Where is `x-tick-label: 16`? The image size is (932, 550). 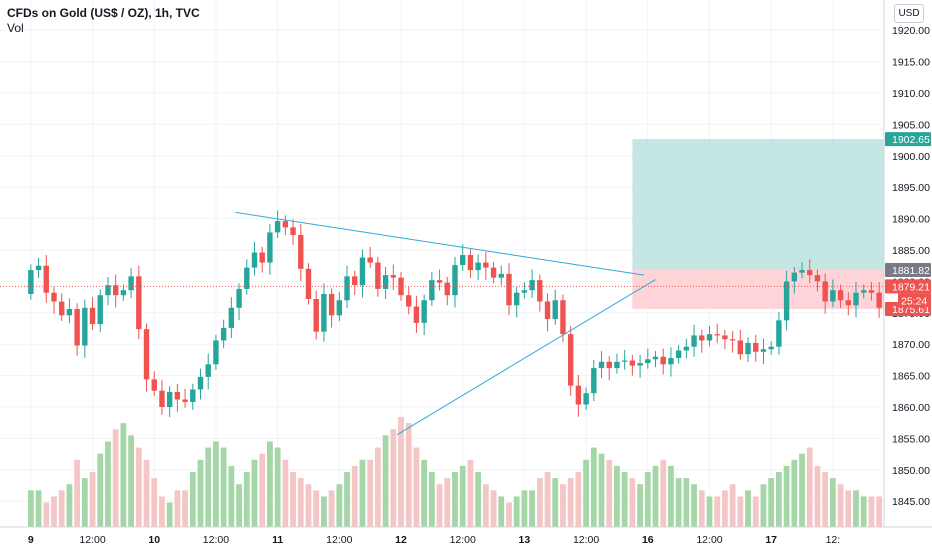
x-tick-label: 16 is located at coordinates (648, 540).